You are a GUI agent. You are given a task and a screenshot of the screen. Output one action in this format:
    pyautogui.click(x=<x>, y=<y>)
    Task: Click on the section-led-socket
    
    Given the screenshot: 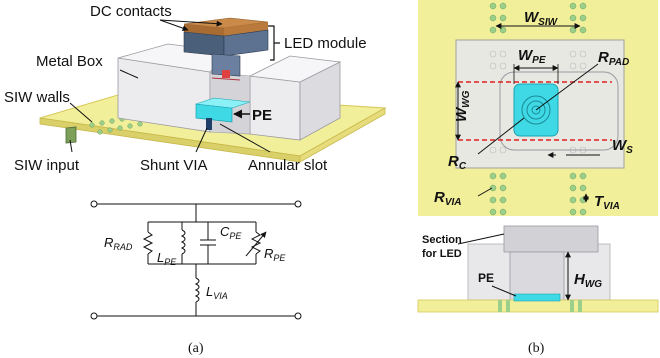 What is the action you would take?
    pyautogui.click(x=551, y=239)
    